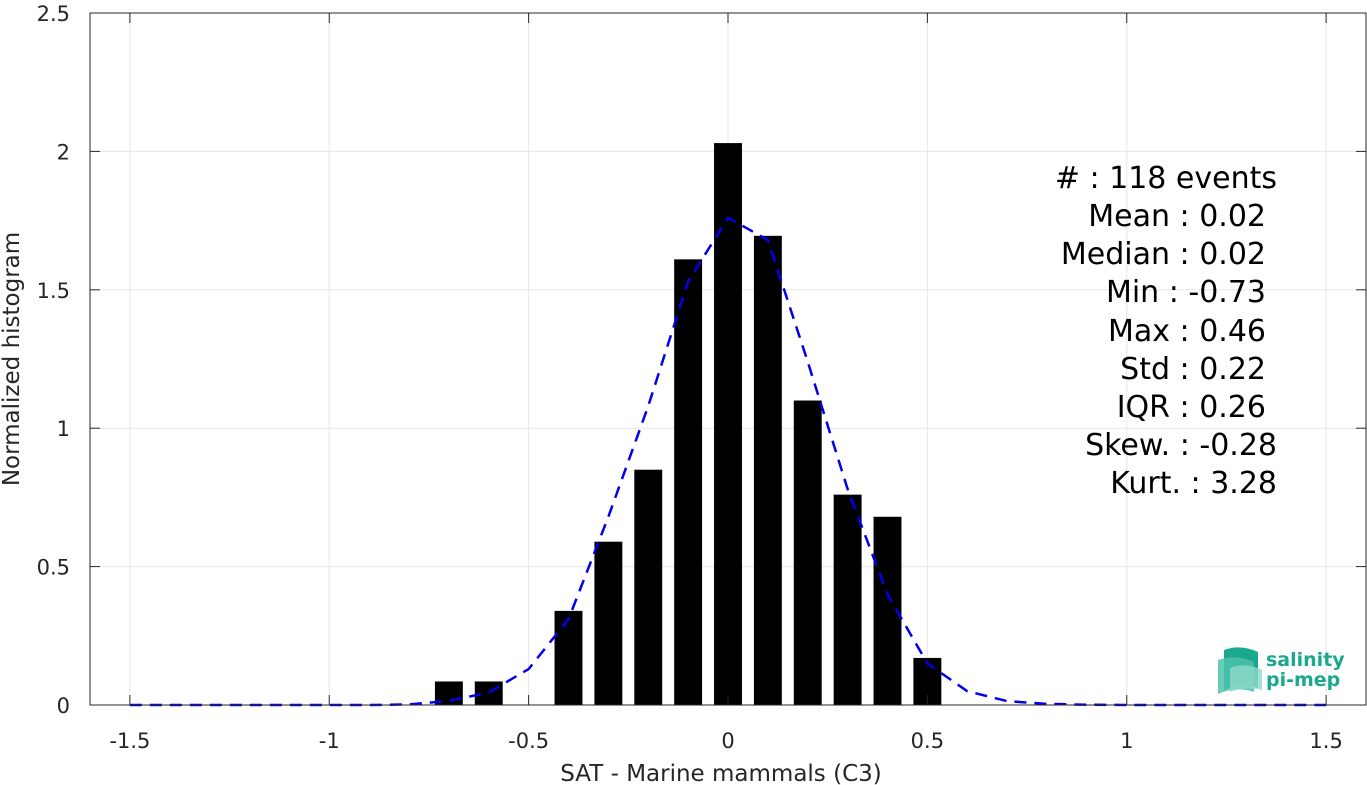 This screenshot has width=1367, height=785. What do you see at coordinates (53, 568) in the screenshot?
I see `y-tick-label: 0.5` at bounding box center [53, 568].